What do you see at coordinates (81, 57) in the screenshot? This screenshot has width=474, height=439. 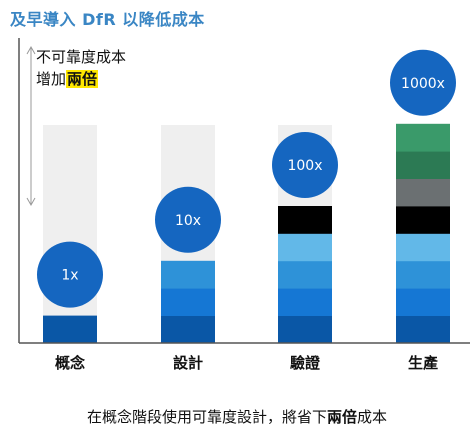 I see `note-line-1: 不可靠度成本` at bounding box center [81, 57].